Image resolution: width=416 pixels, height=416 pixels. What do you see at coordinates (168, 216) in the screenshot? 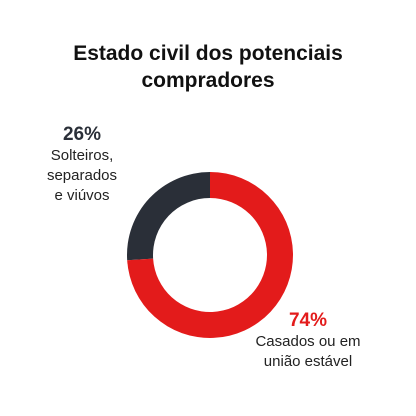
I see `donut-slice-singles` at bounding box center [168, 216].